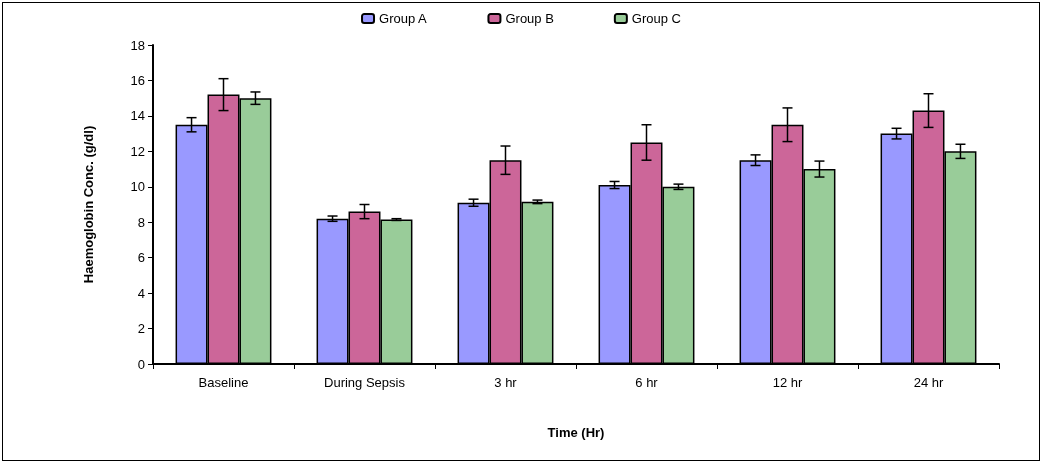 Image resolution: width=1042 pixels, height=463 pixels. I want to click on y-axis-title: Haemoglobin Conc. (g/dl), so click(88, 204).